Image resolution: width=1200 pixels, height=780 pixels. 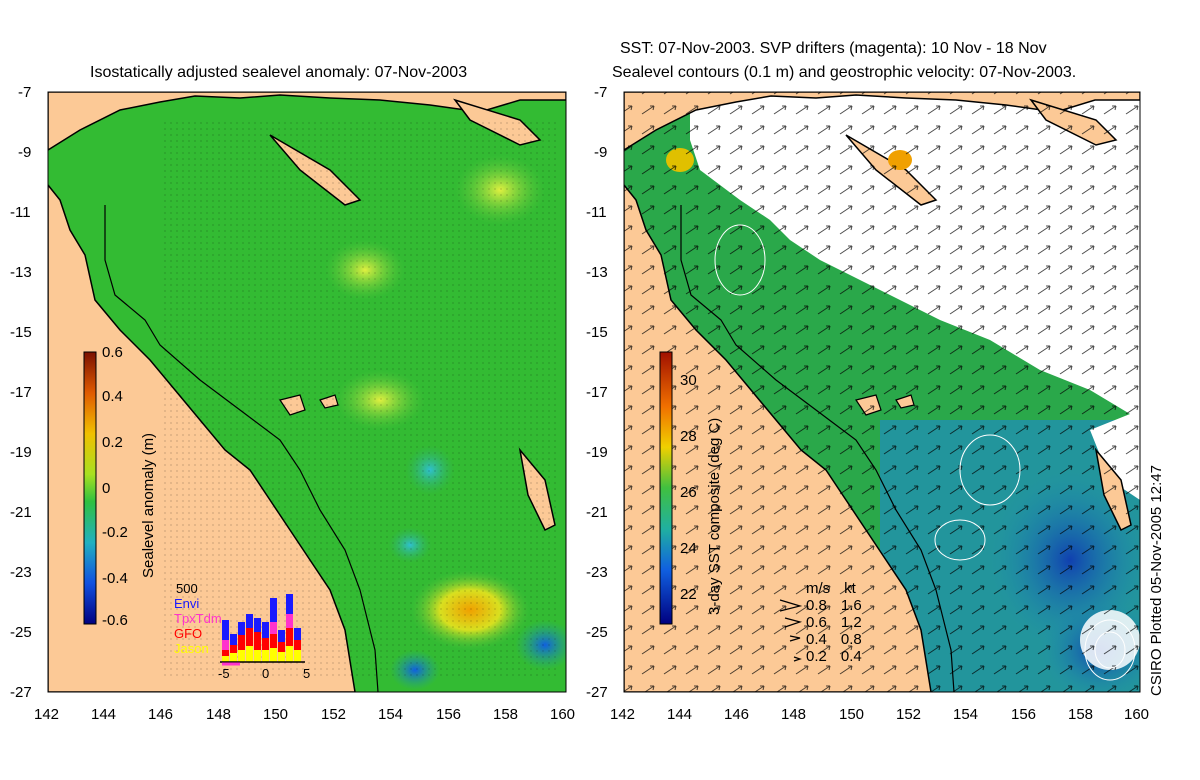 What do you see at coordinates (90, 488) in the screenshot?
I see `sla-colorbar` at bounding box center [90, 488].